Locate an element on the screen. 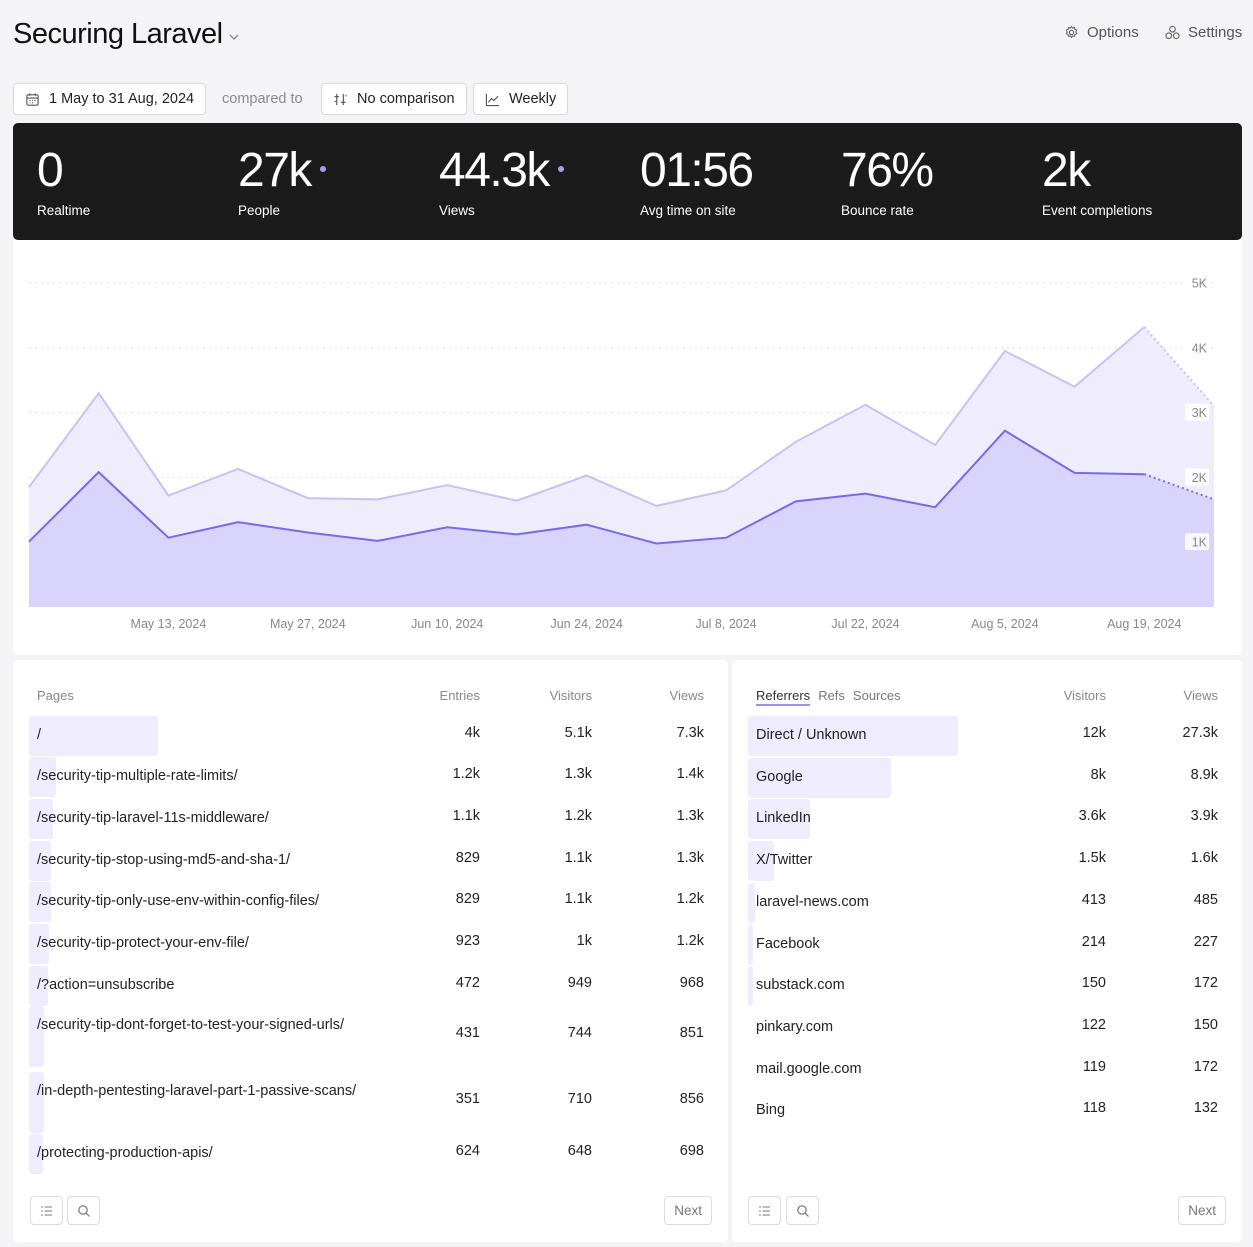 This screenshot has height=1247, width=1253. page-title: Securing Laravel is located at coordinates (118, 34).